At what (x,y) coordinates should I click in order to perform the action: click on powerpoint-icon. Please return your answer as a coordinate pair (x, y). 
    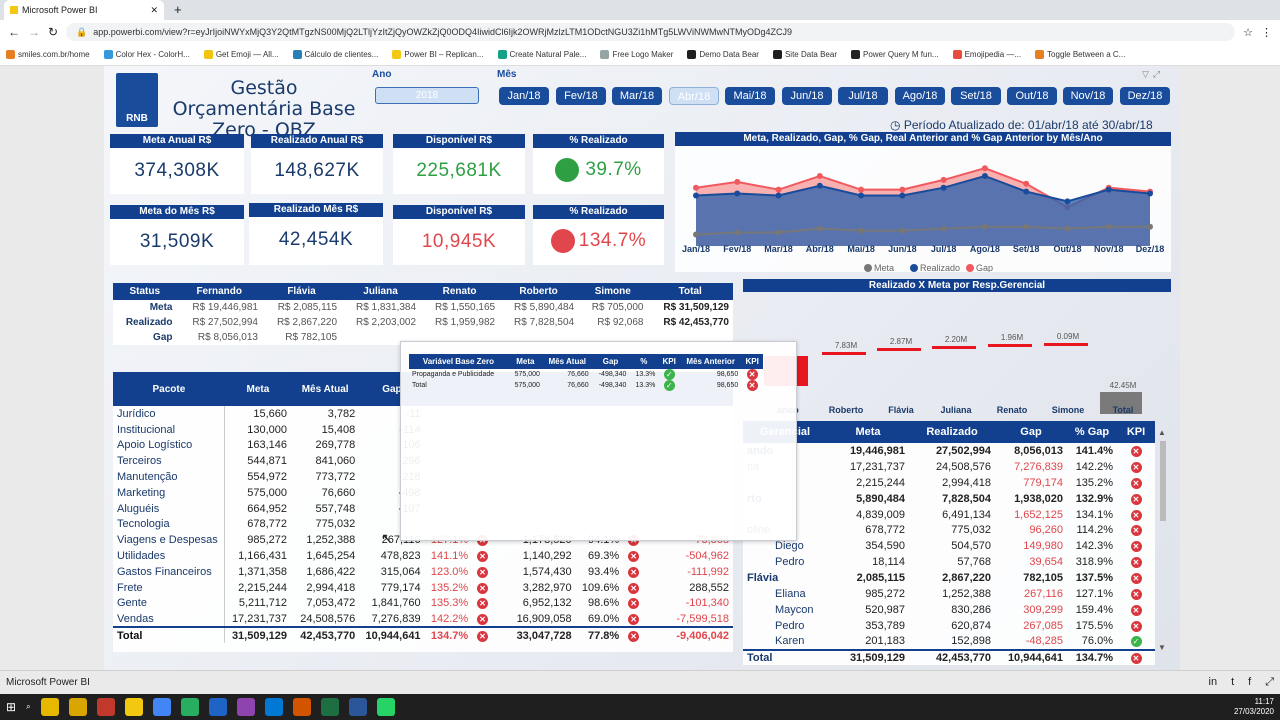
    Looking at the image, I should click on (301, 707).